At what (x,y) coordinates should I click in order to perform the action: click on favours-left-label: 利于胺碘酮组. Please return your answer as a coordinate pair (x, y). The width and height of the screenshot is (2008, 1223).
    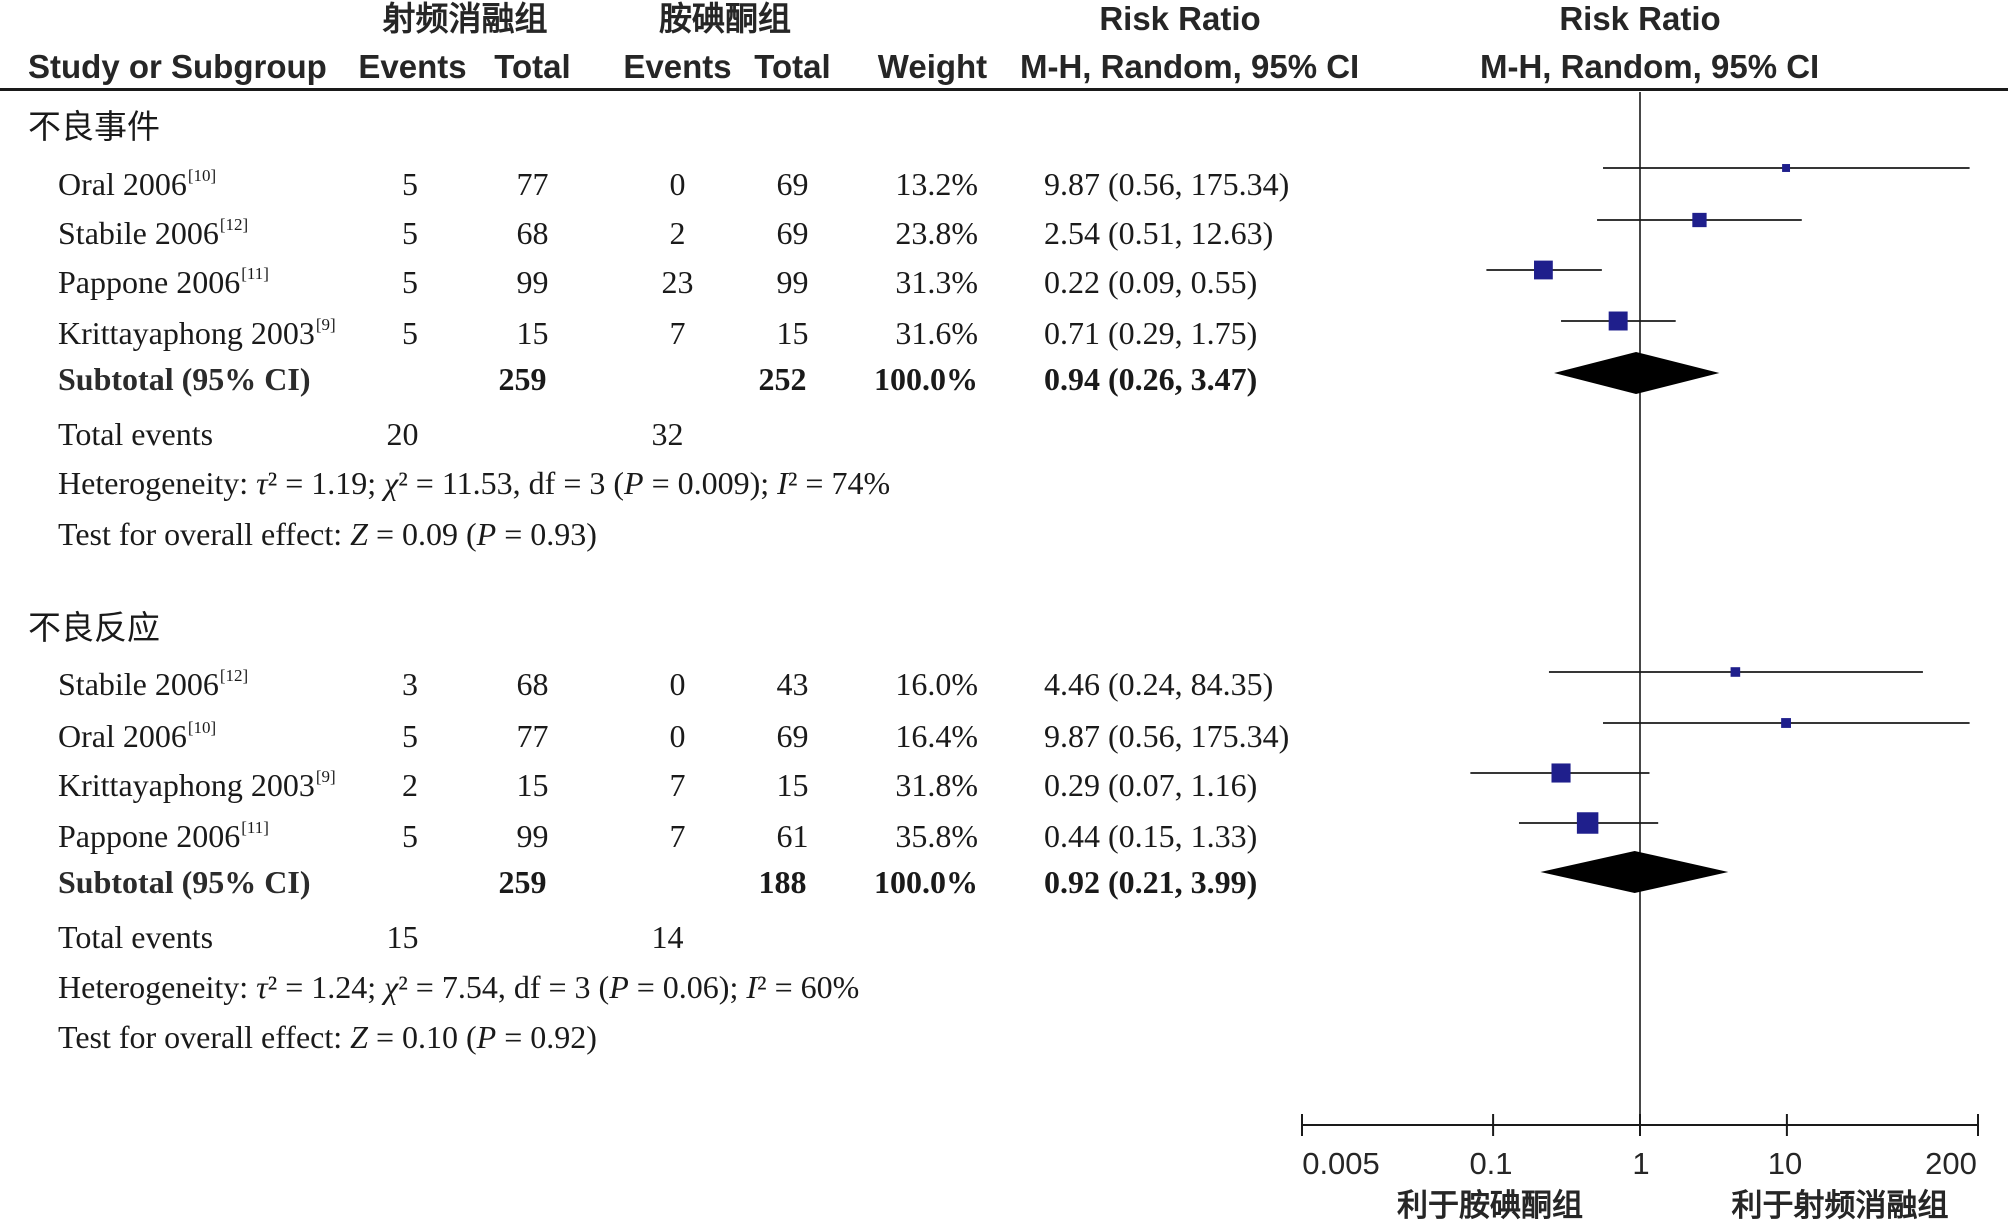
    Looking at the image, I should click on (1490, 1205).